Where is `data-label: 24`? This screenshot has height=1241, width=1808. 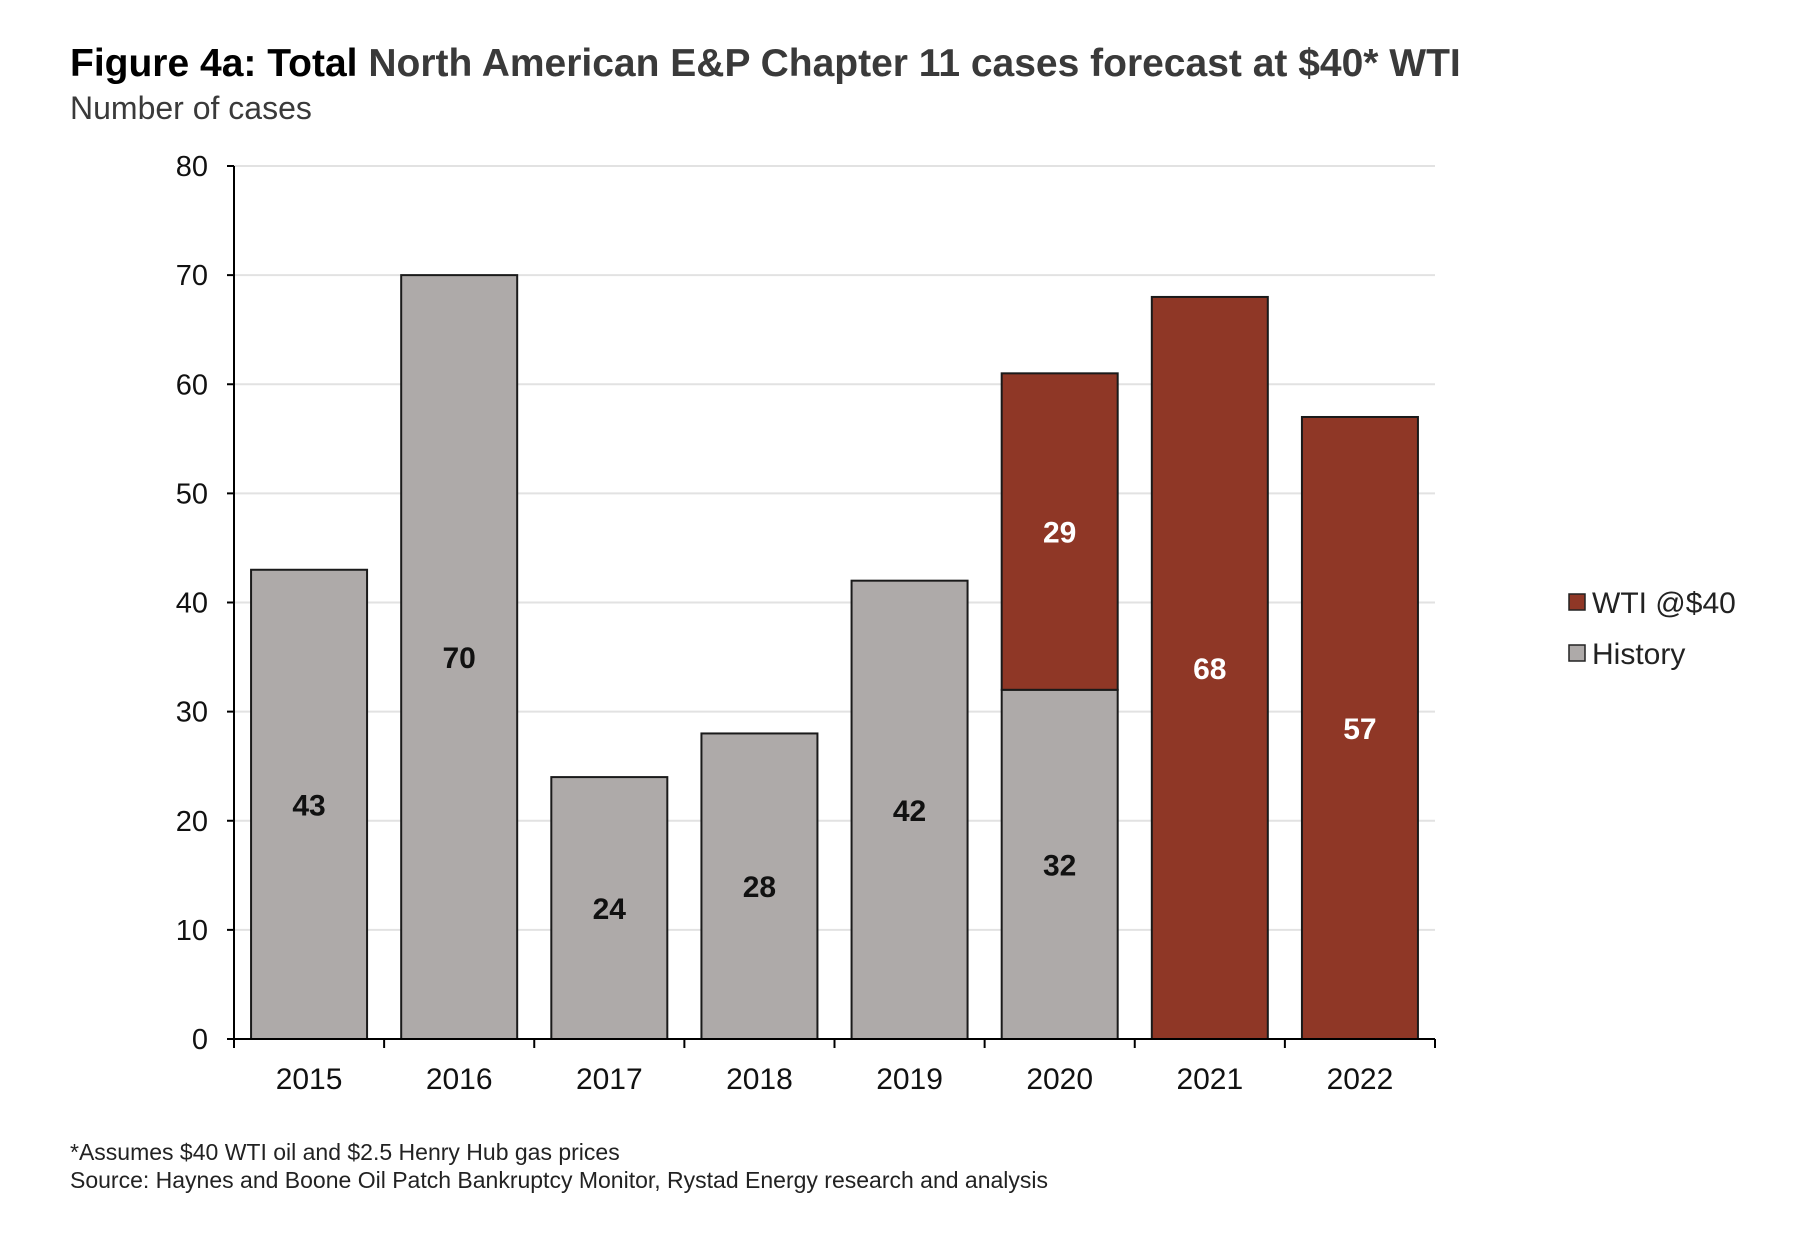
data-label: 24 is located at coordinates (610, 909).